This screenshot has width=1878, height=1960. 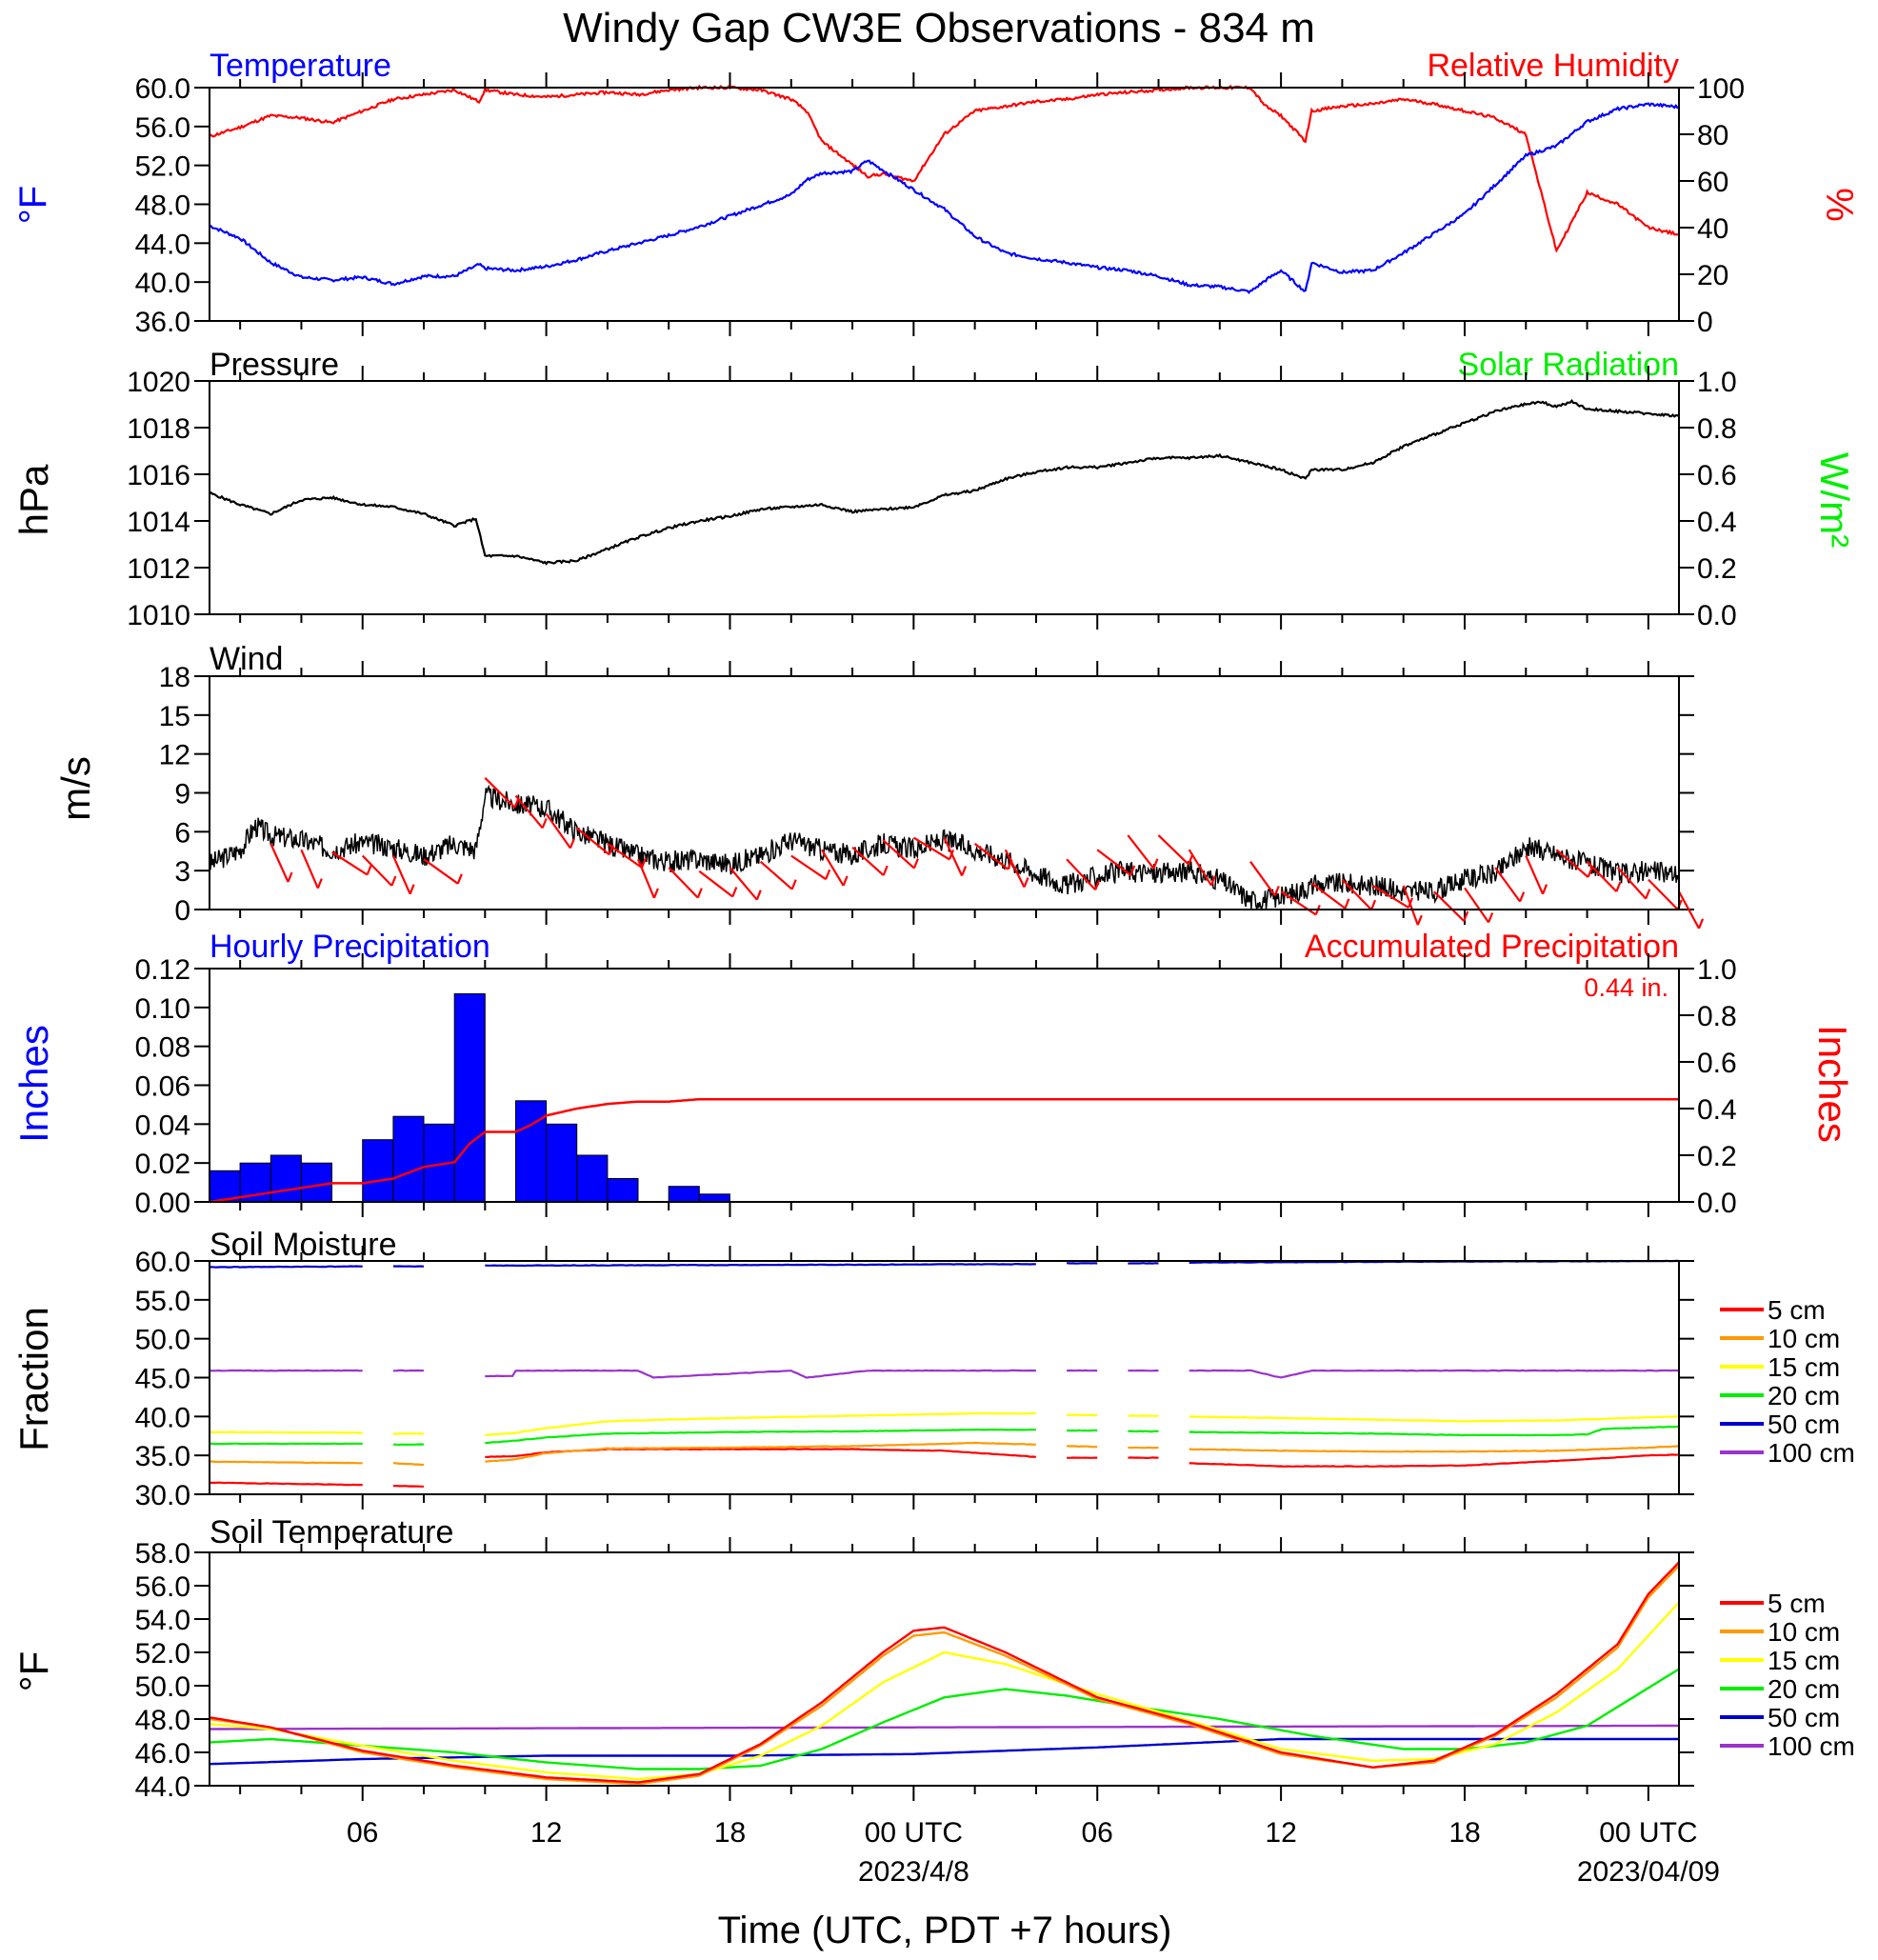 What do you see at coordinates (300, 66) in the screenshot?
I see `temperature-title: Temperature` at bounding box center [300, 66].